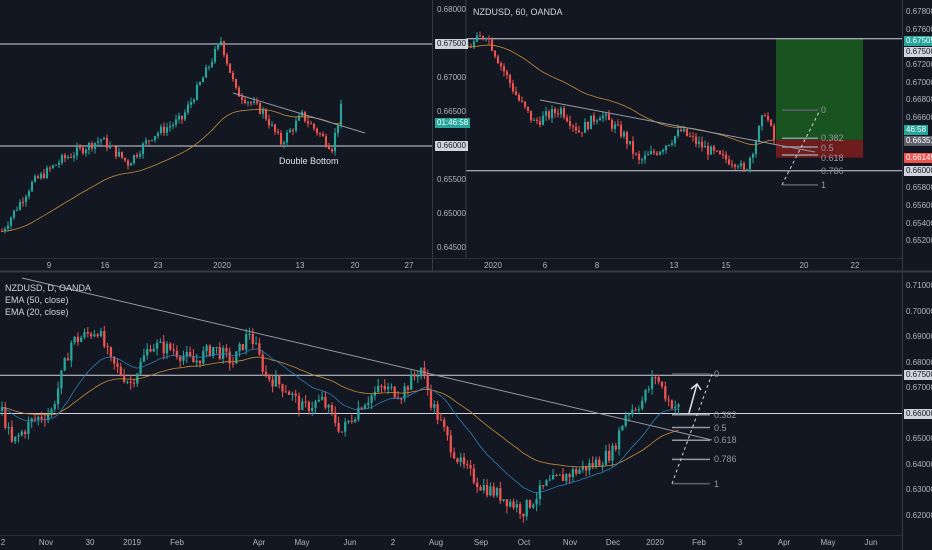 Image resolution: width=932 pixels, height=550 pixels. Describe the element at coordinates (919, 438) in the screenshot. I see `price-axis-tick: 0.65000` at that location.